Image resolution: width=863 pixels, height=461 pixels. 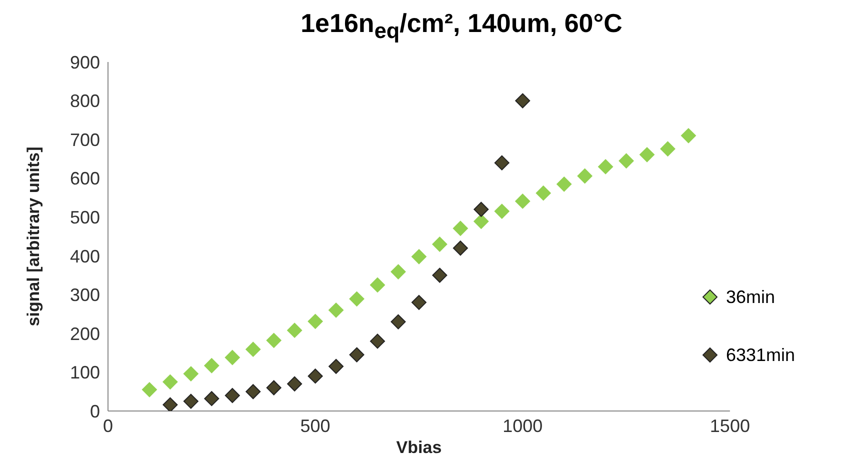 What do you see at coordinates (95, 411) in the screenshot?
I see `y-tick-label: 0` at bounding box center [95, 411].